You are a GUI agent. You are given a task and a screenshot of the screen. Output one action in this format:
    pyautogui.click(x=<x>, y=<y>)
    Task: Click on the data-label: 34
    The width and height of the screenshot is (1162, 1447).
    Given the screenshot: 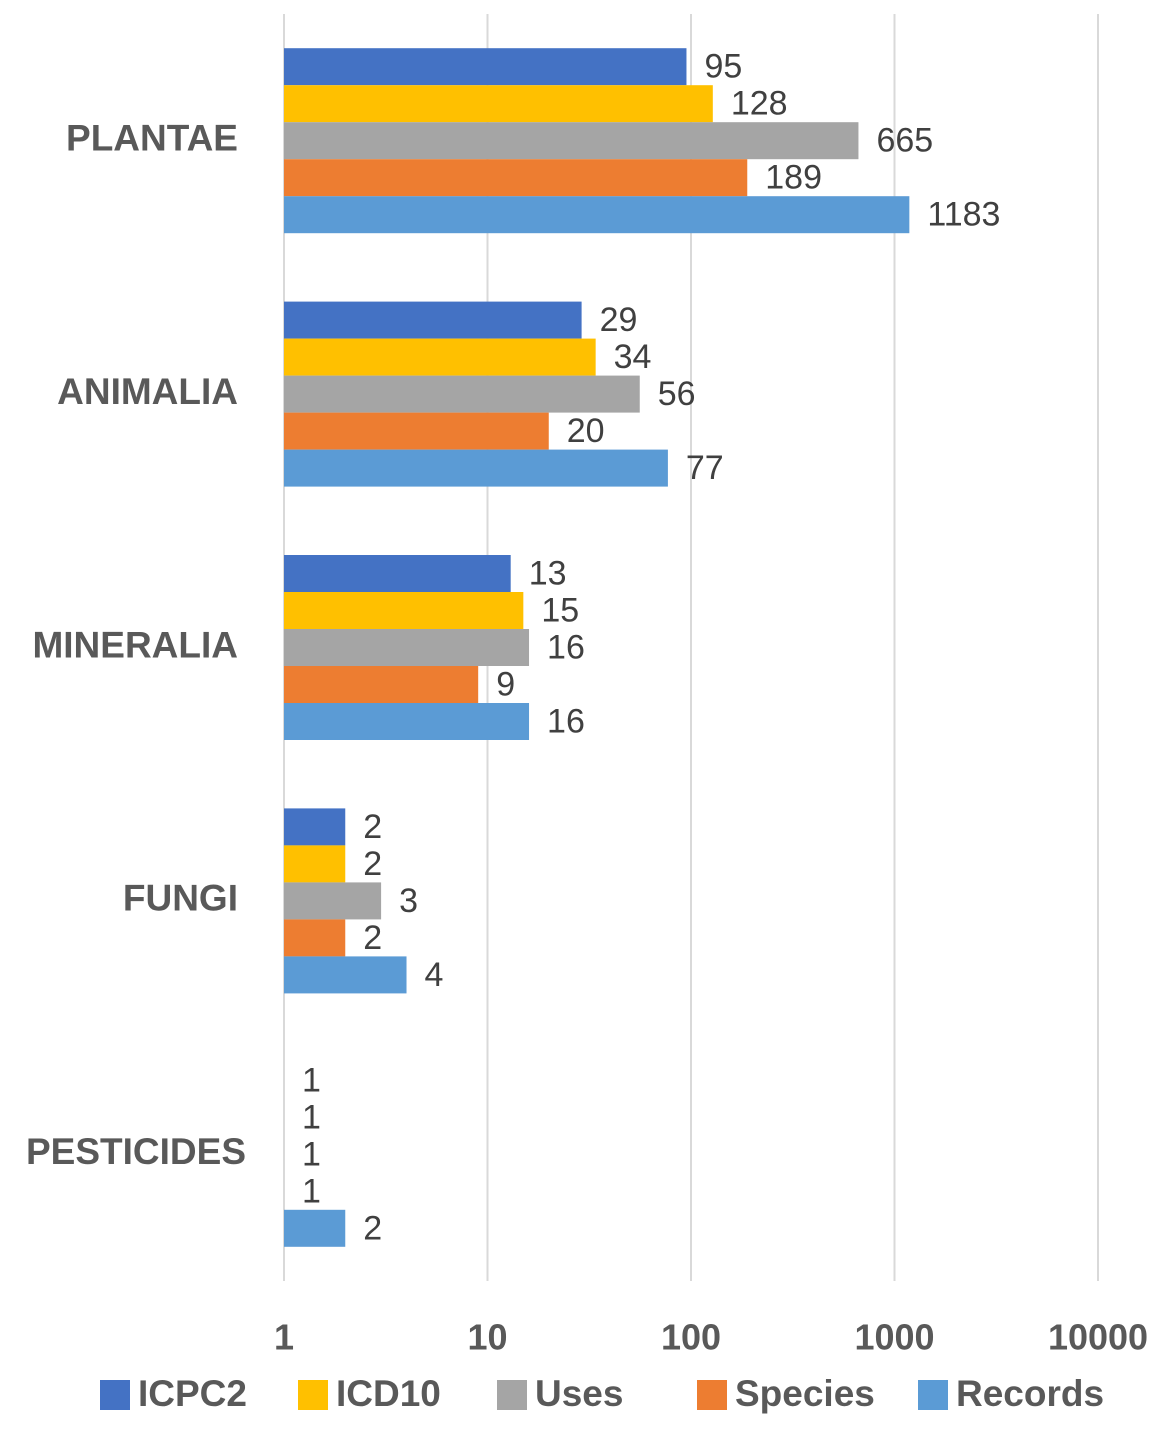 What is the action you would take?
    pyautogui.click(x=633, y=357)
    